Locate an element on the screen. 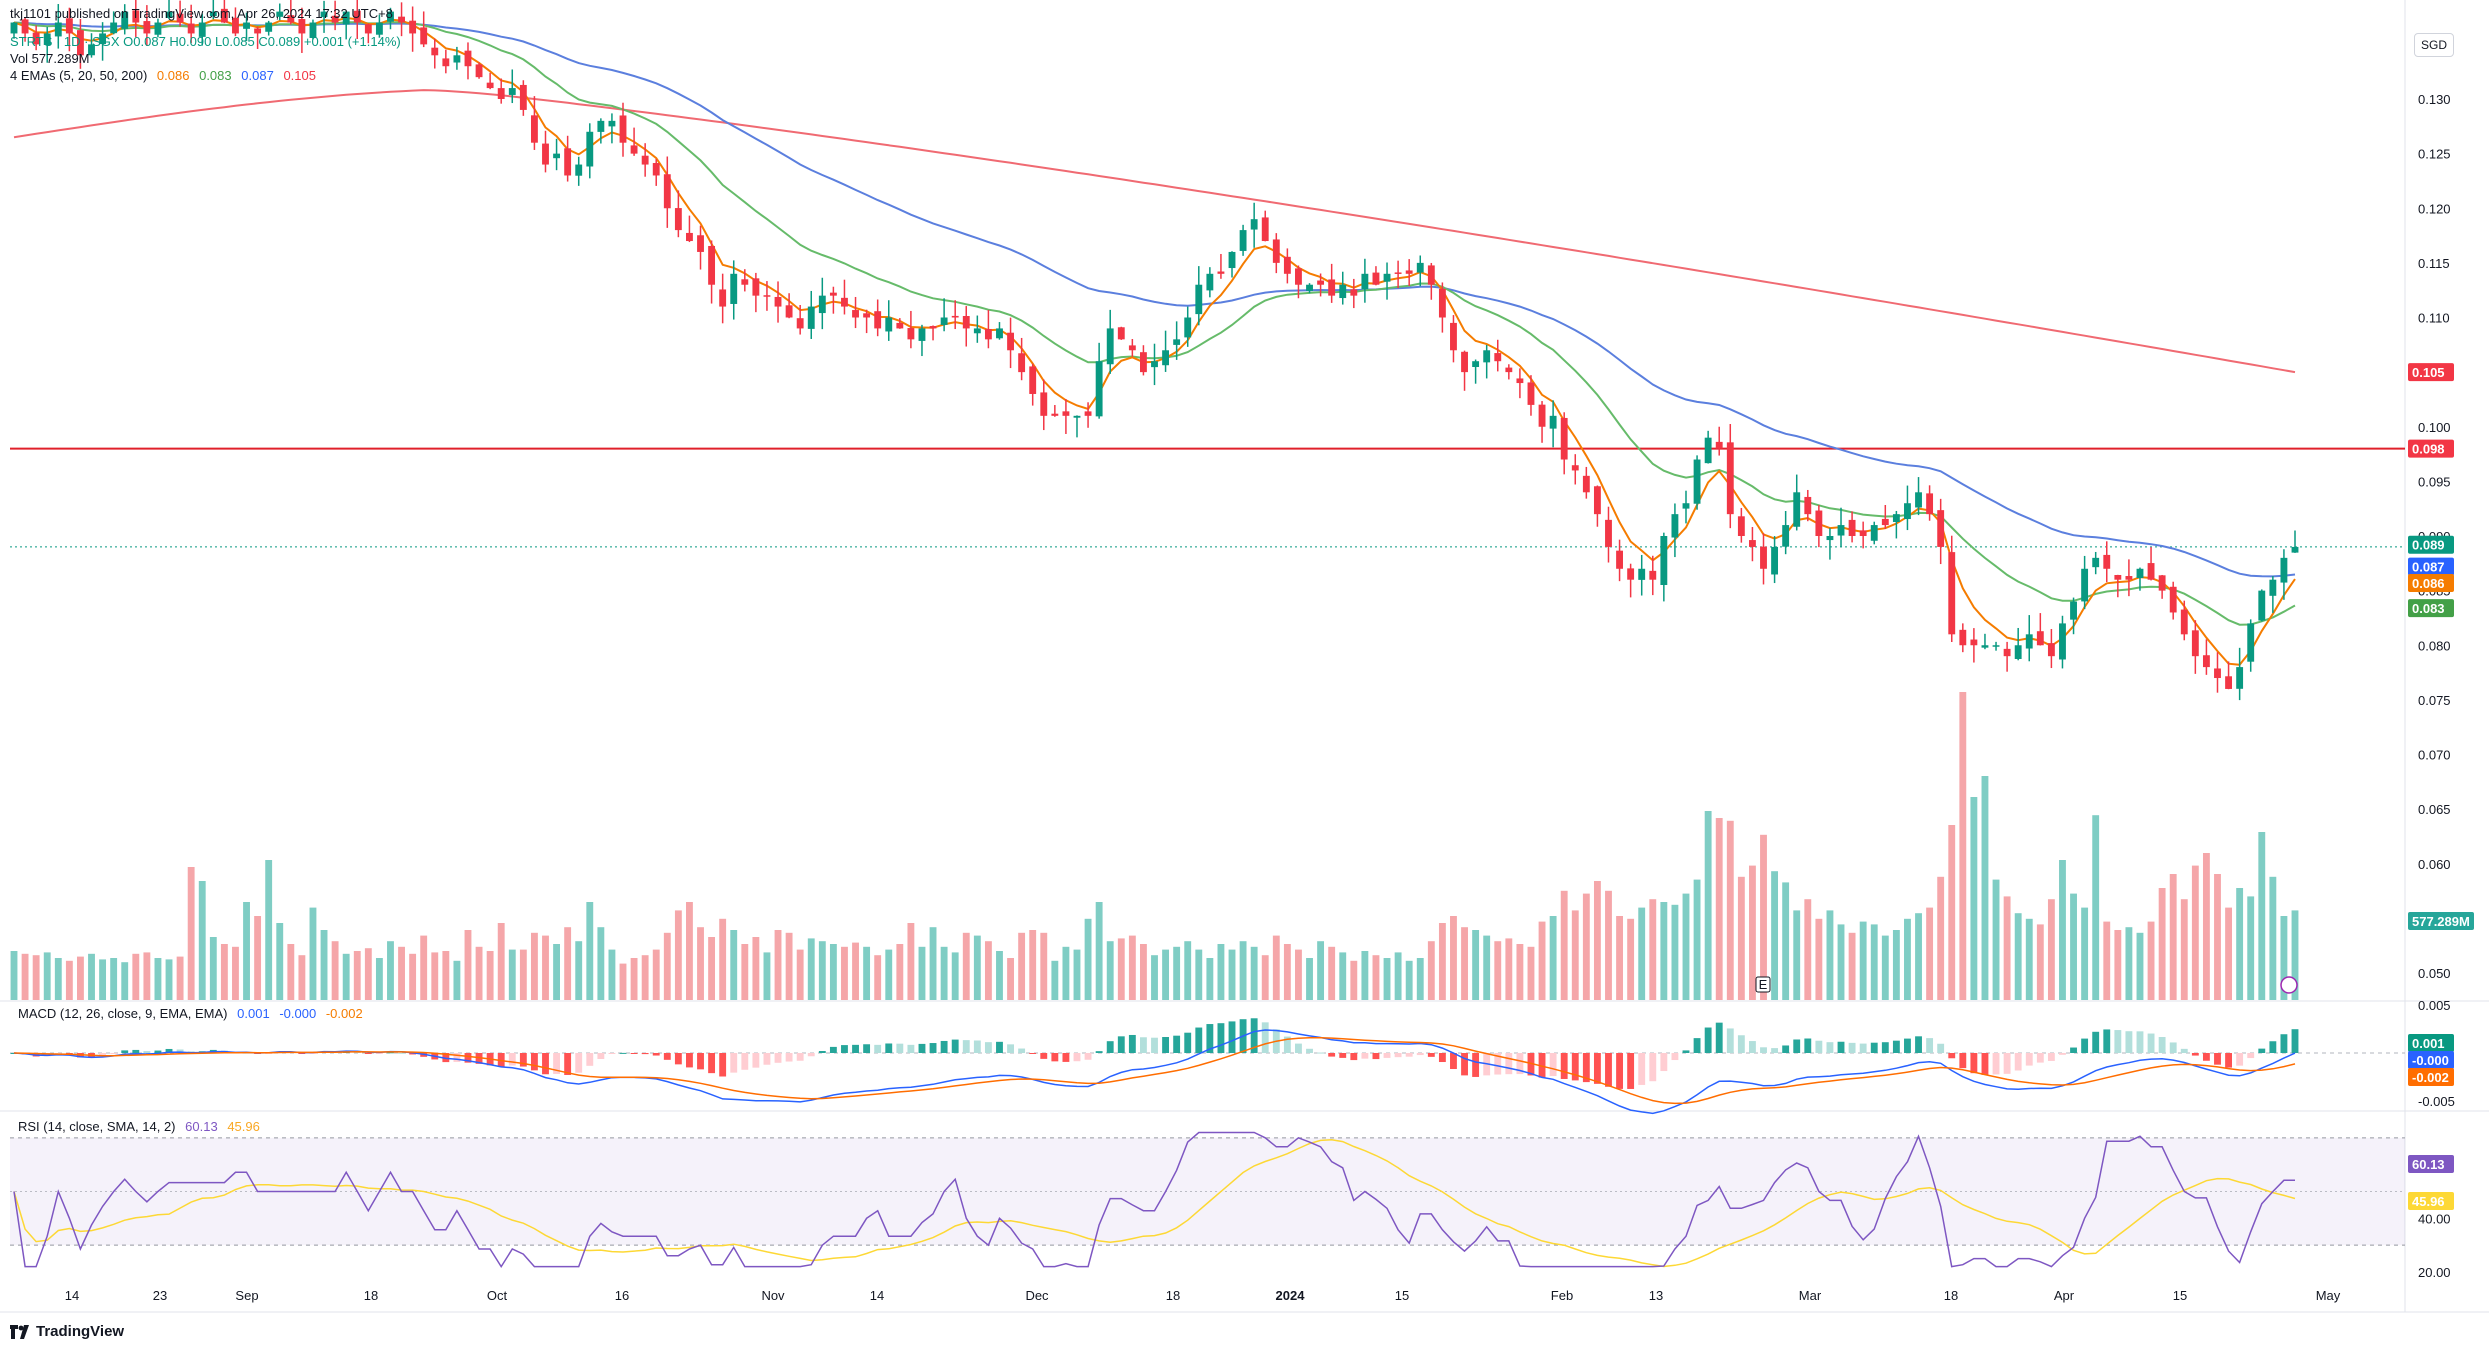  rsi-value: 60.13 is located at coordinates (201, 1126).